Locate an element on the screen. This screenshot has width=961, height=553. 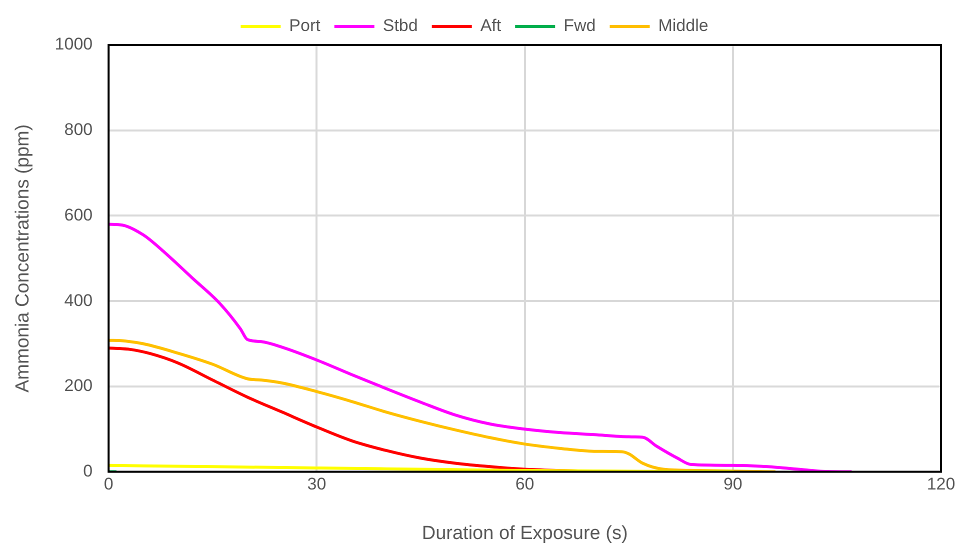
x-tick-label: 90 is located at coordinates (732, 484).